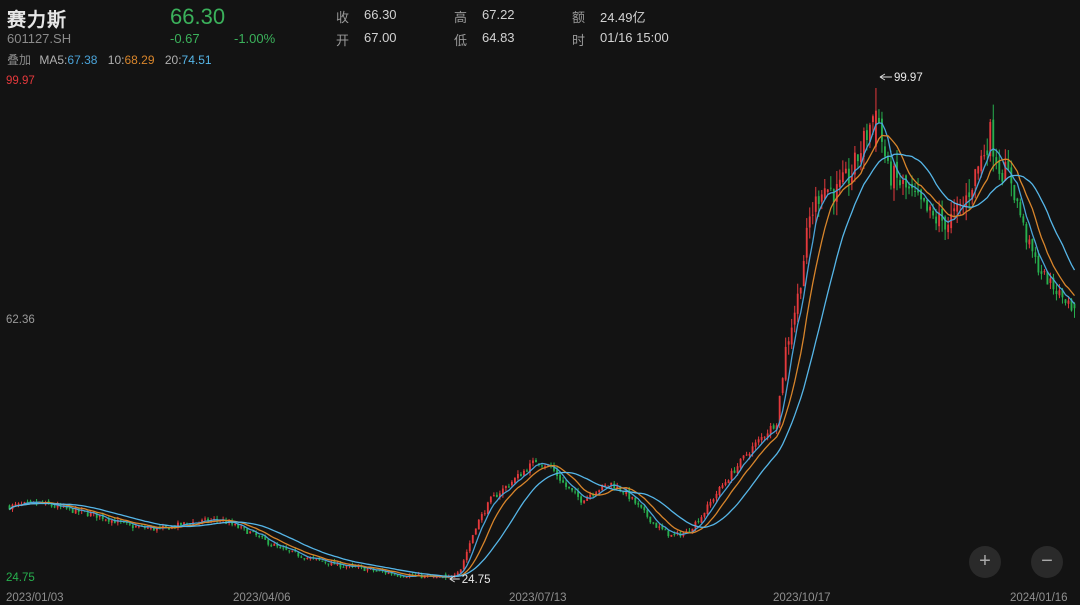  I want to click on open-value: 67.00, so click(380, 37).